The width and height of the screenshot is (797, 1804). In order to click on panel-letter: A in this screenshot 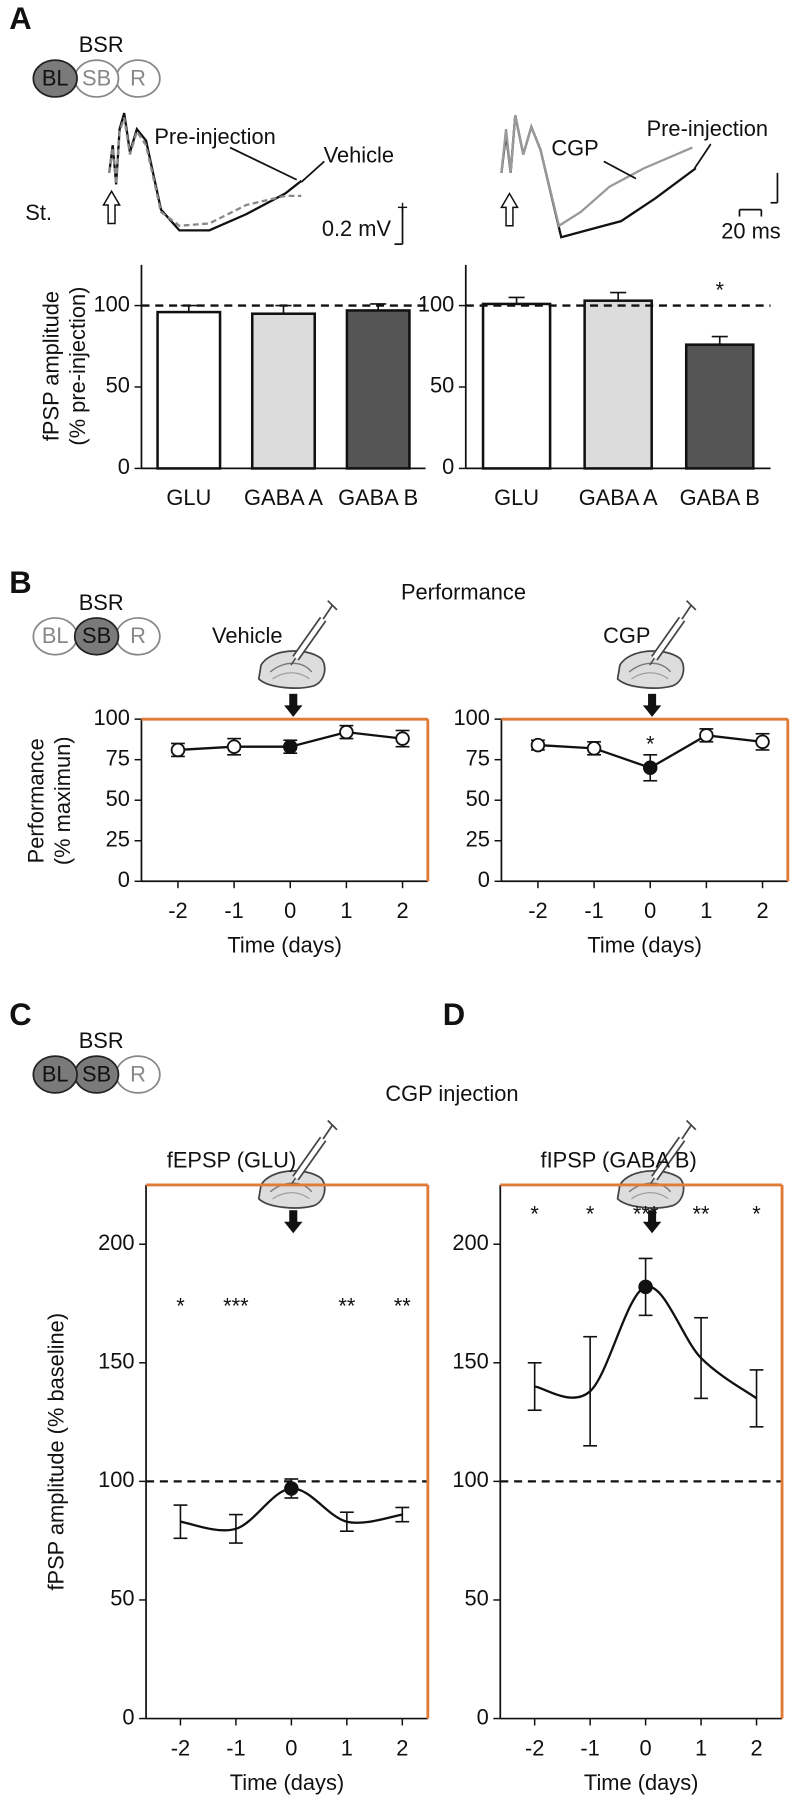, I will do `click(20, 18)`.